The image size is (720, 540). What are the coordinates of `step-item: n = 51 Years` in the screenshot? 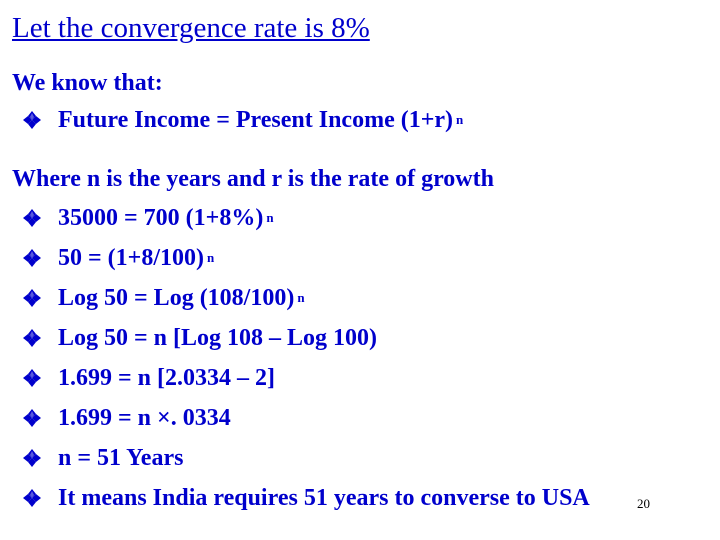 It's located at (102, 458).